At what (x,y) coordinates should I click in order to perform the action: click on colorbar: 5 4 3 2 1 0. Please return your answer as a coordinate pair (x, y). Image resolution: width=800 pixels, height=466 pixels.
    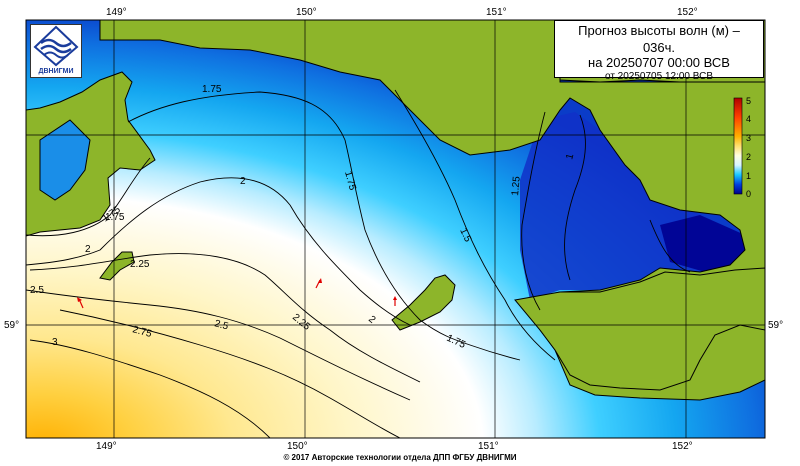
    Looking at the image, I should click on (742, 147).